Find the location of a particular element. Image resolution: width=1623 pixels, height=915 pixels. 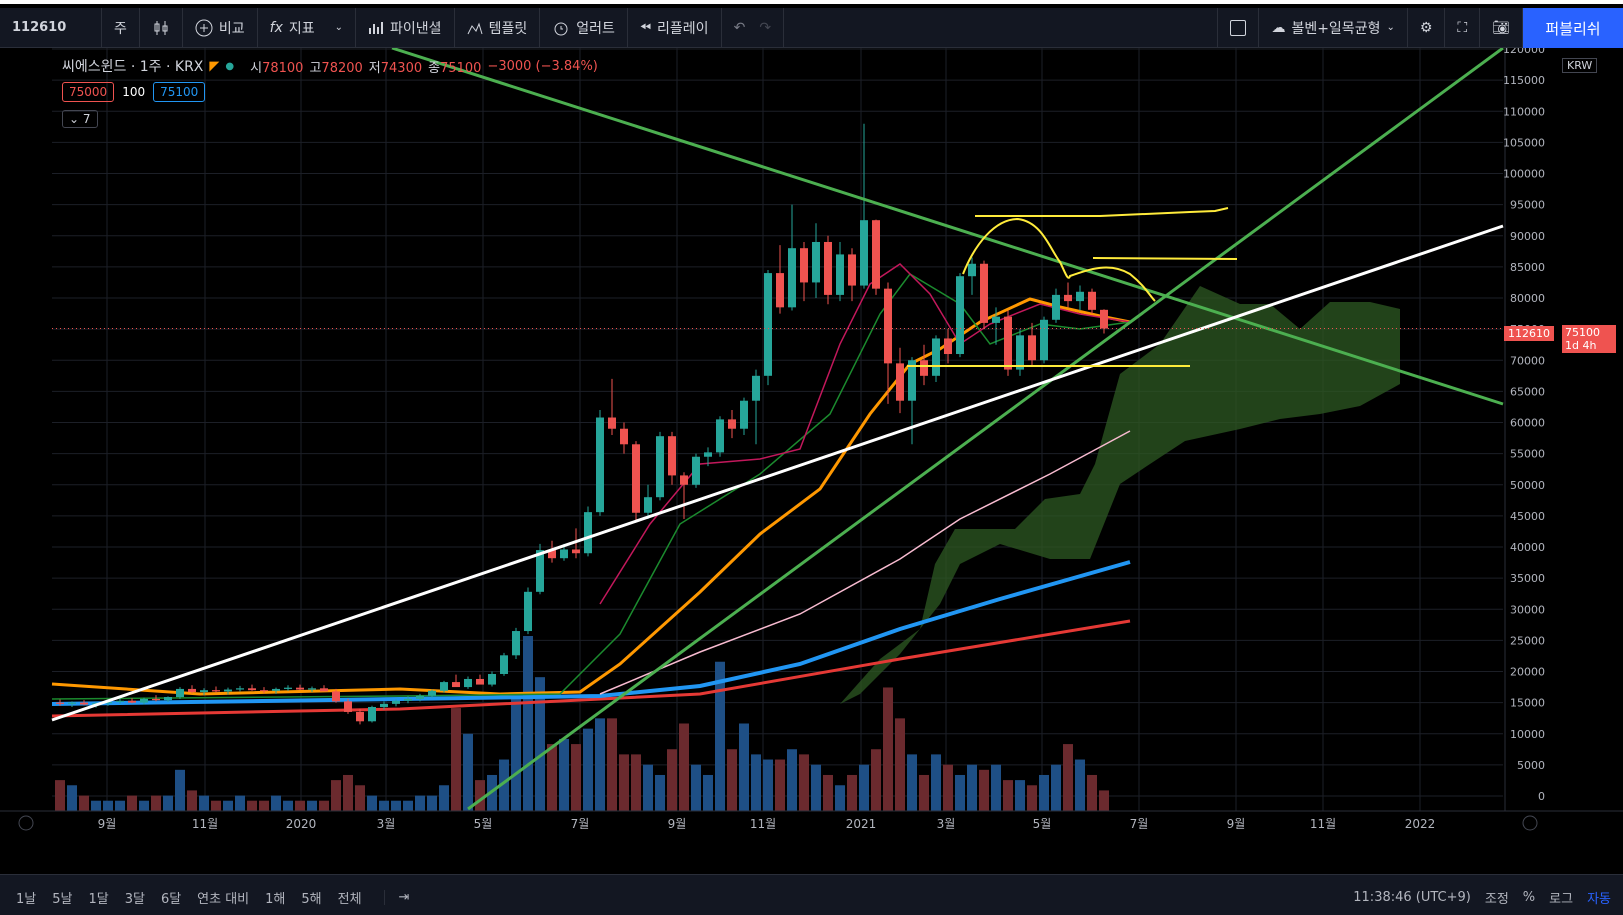

ask-pill: 75100 is located at coordinates (179, 92).